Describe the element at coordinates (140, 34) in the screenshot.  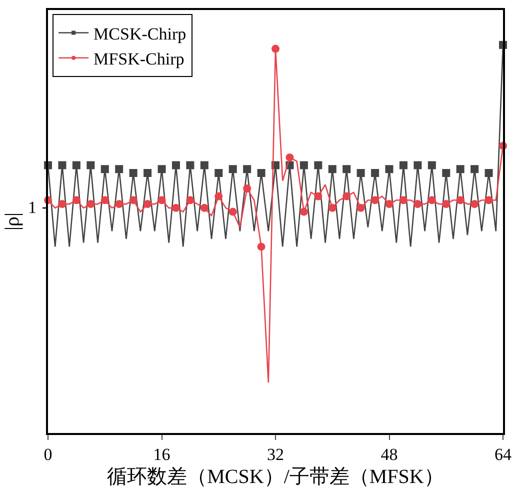
I see `legend-label: MCSK-Chirp` at that location.